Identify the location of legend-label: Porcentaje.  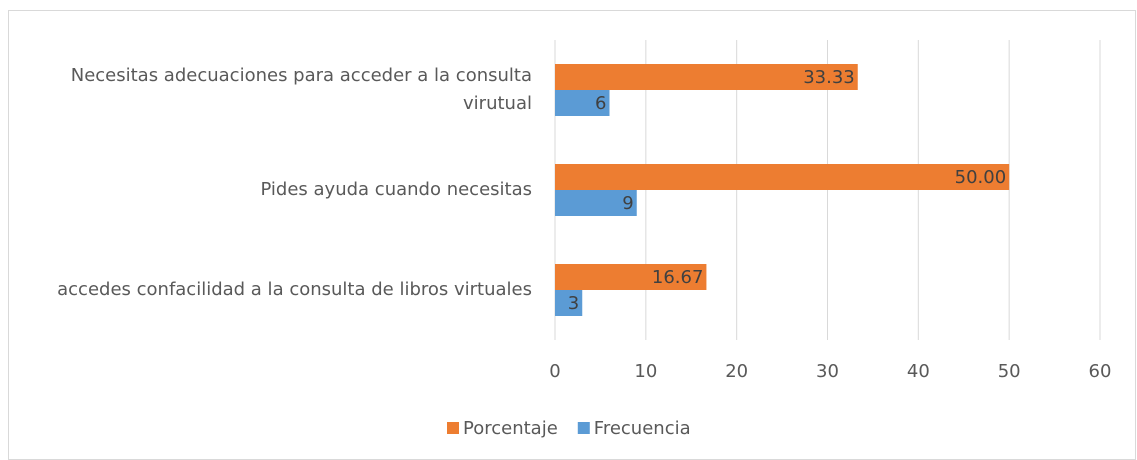
(510, 428).